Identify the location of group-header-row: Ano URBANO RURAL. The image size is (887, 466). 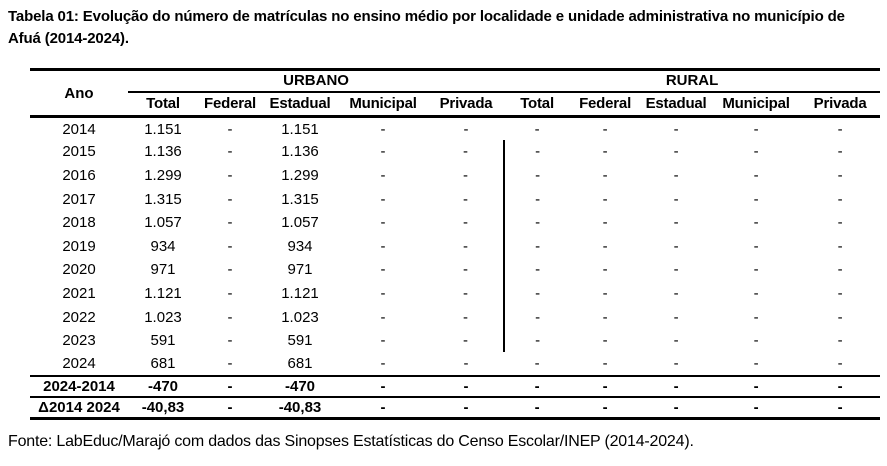
(455, 93).